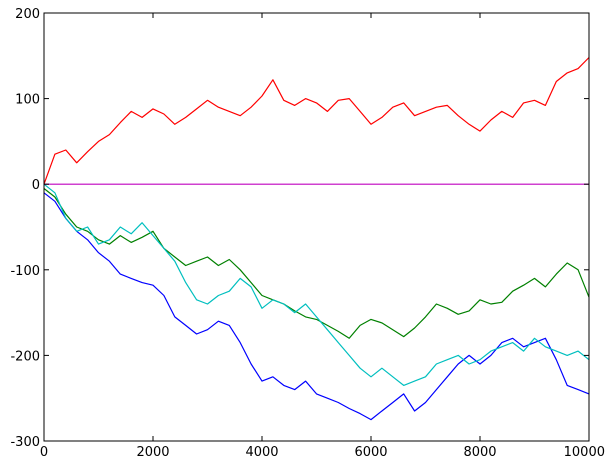 The image size is (614, 463). I want to click on y-tick-label: 0, so click(36, 185).